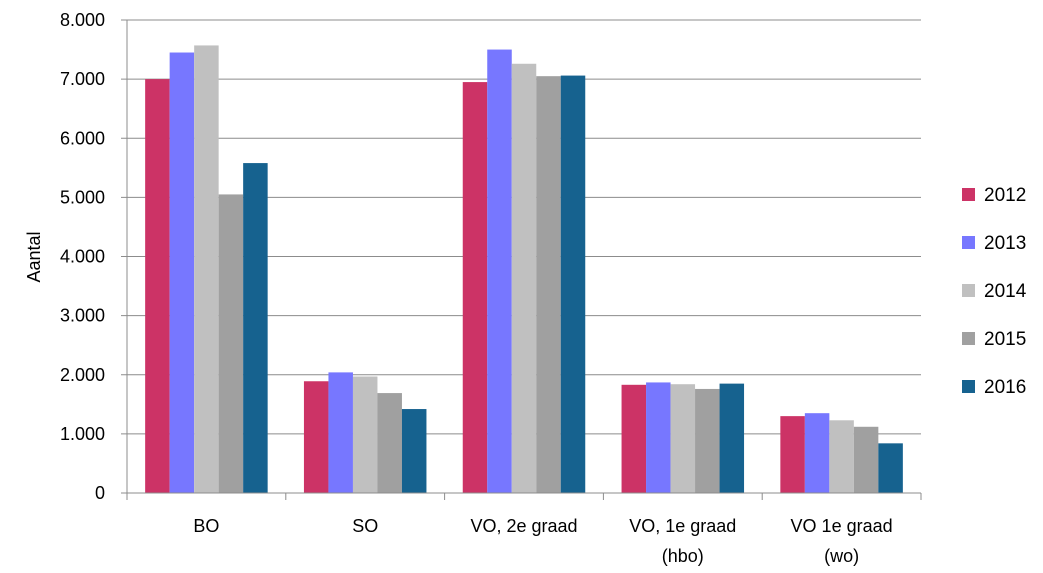 This screenshot has height=573, width=1043. What do you see at coordinates (82, 375) in the screenshot?
I see `y-tick-label: 2.000` at bounding box center [82, 375].